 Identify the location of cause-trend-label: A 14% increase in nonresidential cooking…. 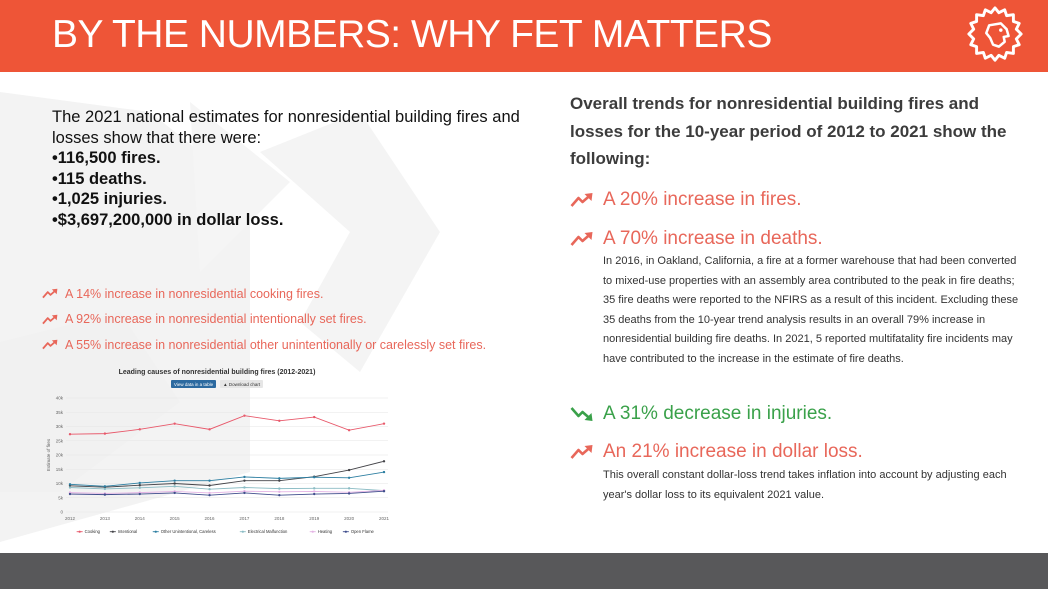
(194, 293).